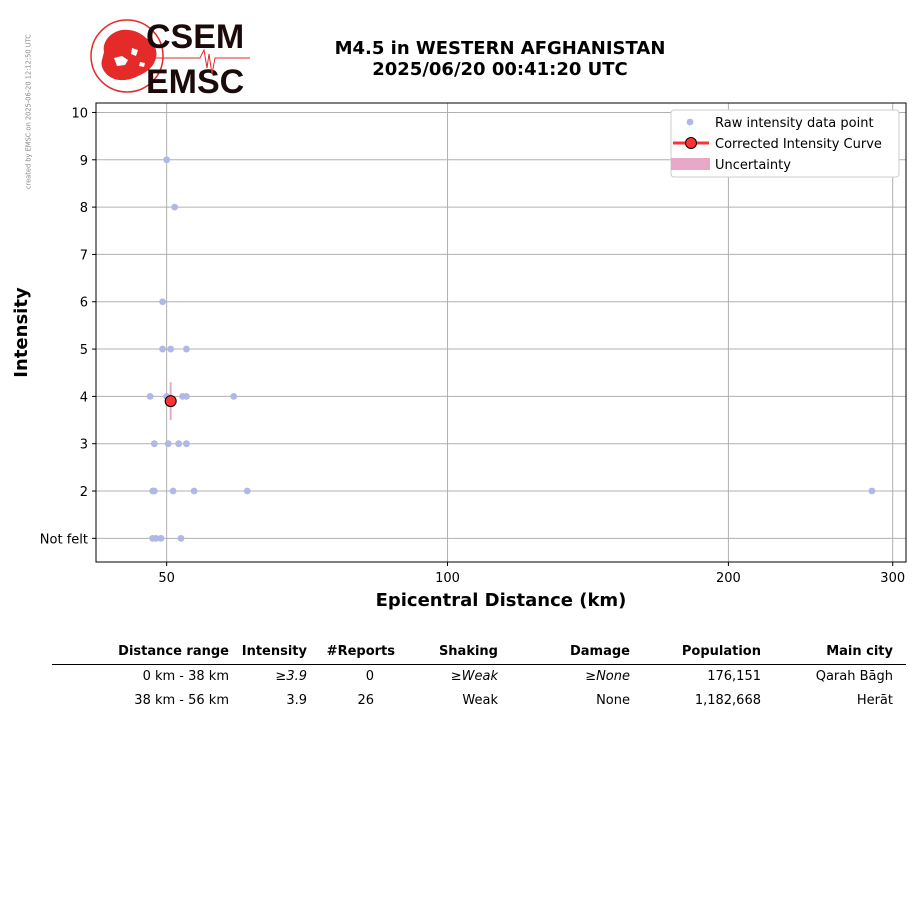  I want to click on legend-curve-label: Corrected Intensity Curve, so click(798, 144).